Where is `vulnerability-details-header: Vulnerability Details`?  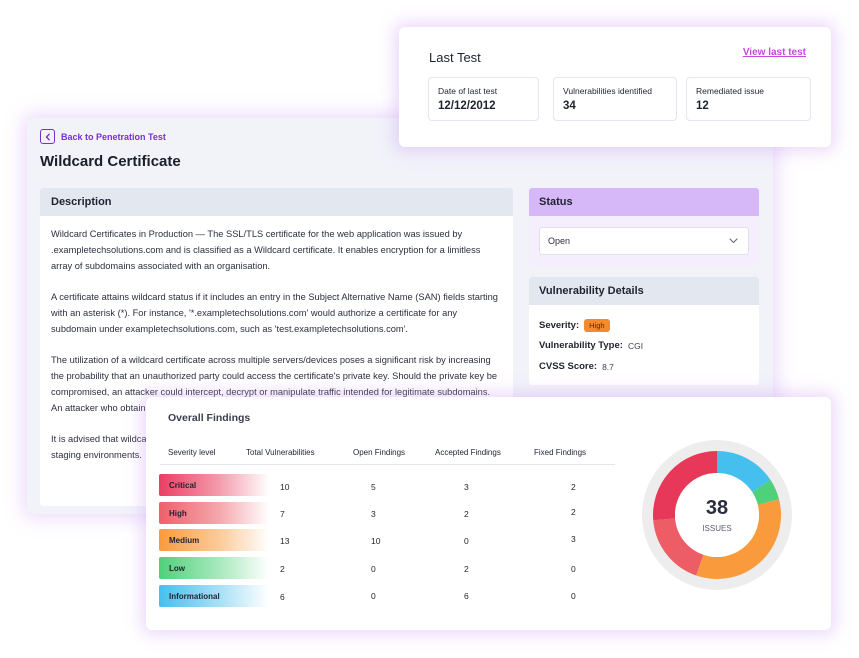
vulnerability-details-header: Vulnerability Details is located at coordinates (644, 291).